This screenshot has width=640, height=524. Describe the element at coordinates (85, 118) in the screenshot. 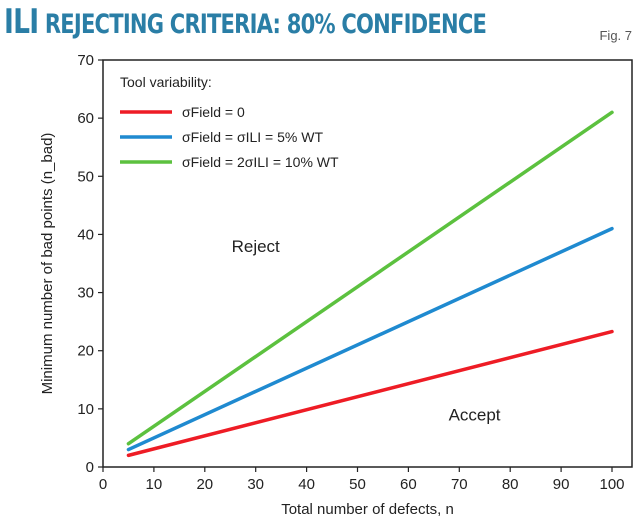

I see `y-tick-label: 60` at that location.